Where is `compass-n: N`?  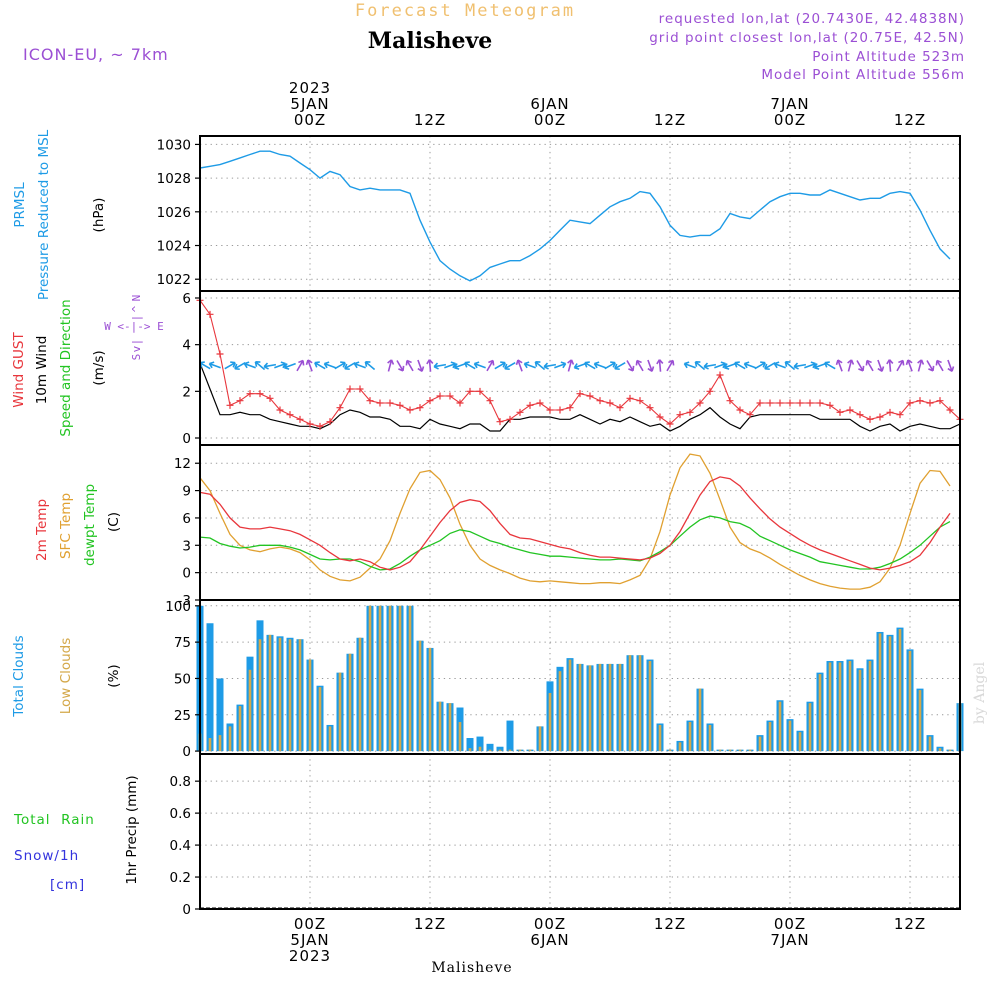 compass-n: N is located at coordinates (136, 298).